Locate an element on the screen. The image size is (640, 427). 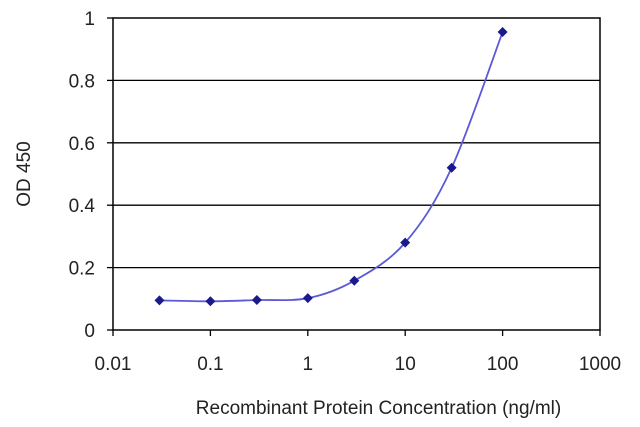
y-tick-label-5: 1 is located at coordinates (89, 19).